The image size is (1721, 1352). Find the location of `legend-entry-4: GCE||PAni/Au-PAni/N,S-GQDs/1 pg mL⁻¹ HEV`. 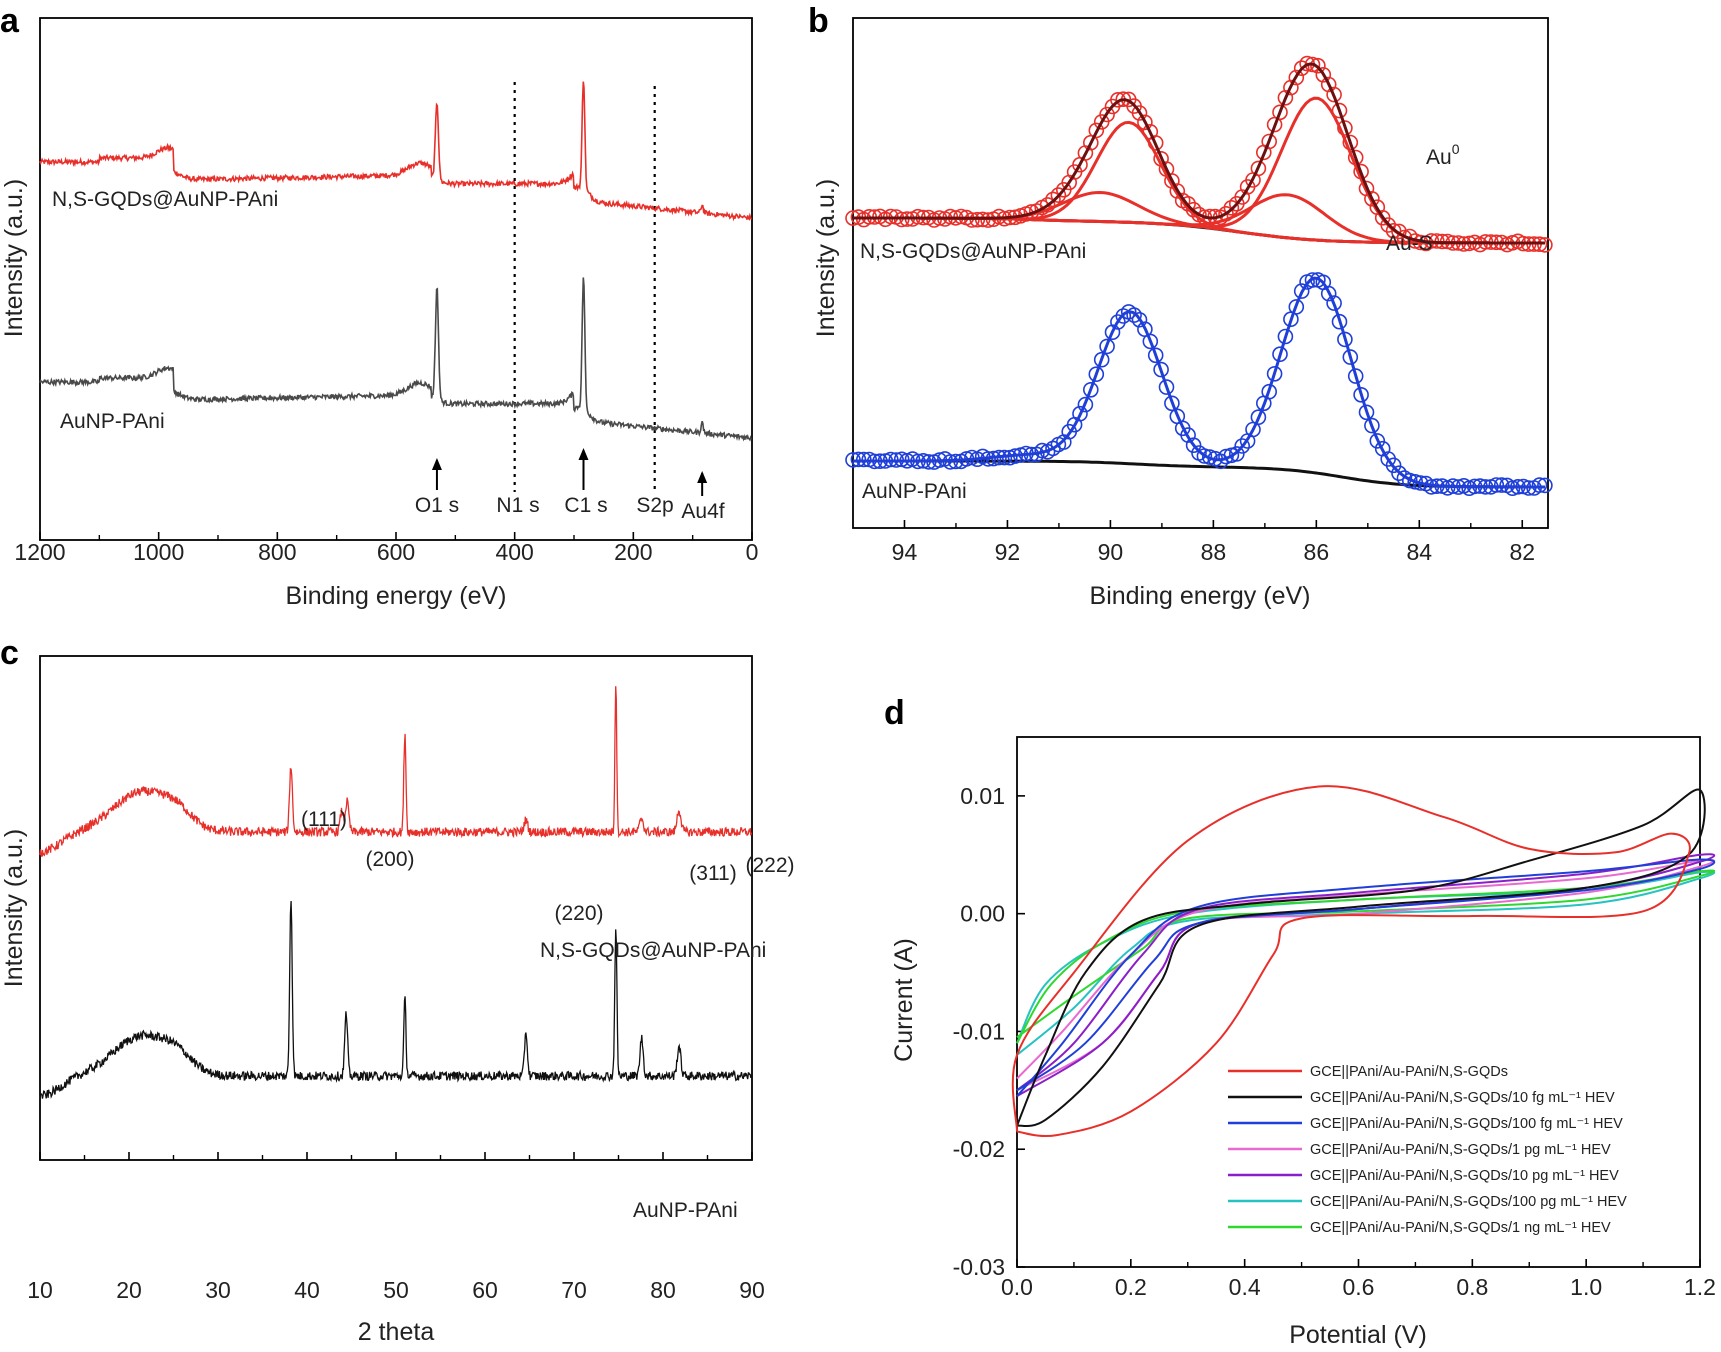

legend-entry-4: GCE||PAni/Au-PAni/N,S-GQDs/1 pg mL⁻¹ HEV is located at coordinates (1460, 1150).